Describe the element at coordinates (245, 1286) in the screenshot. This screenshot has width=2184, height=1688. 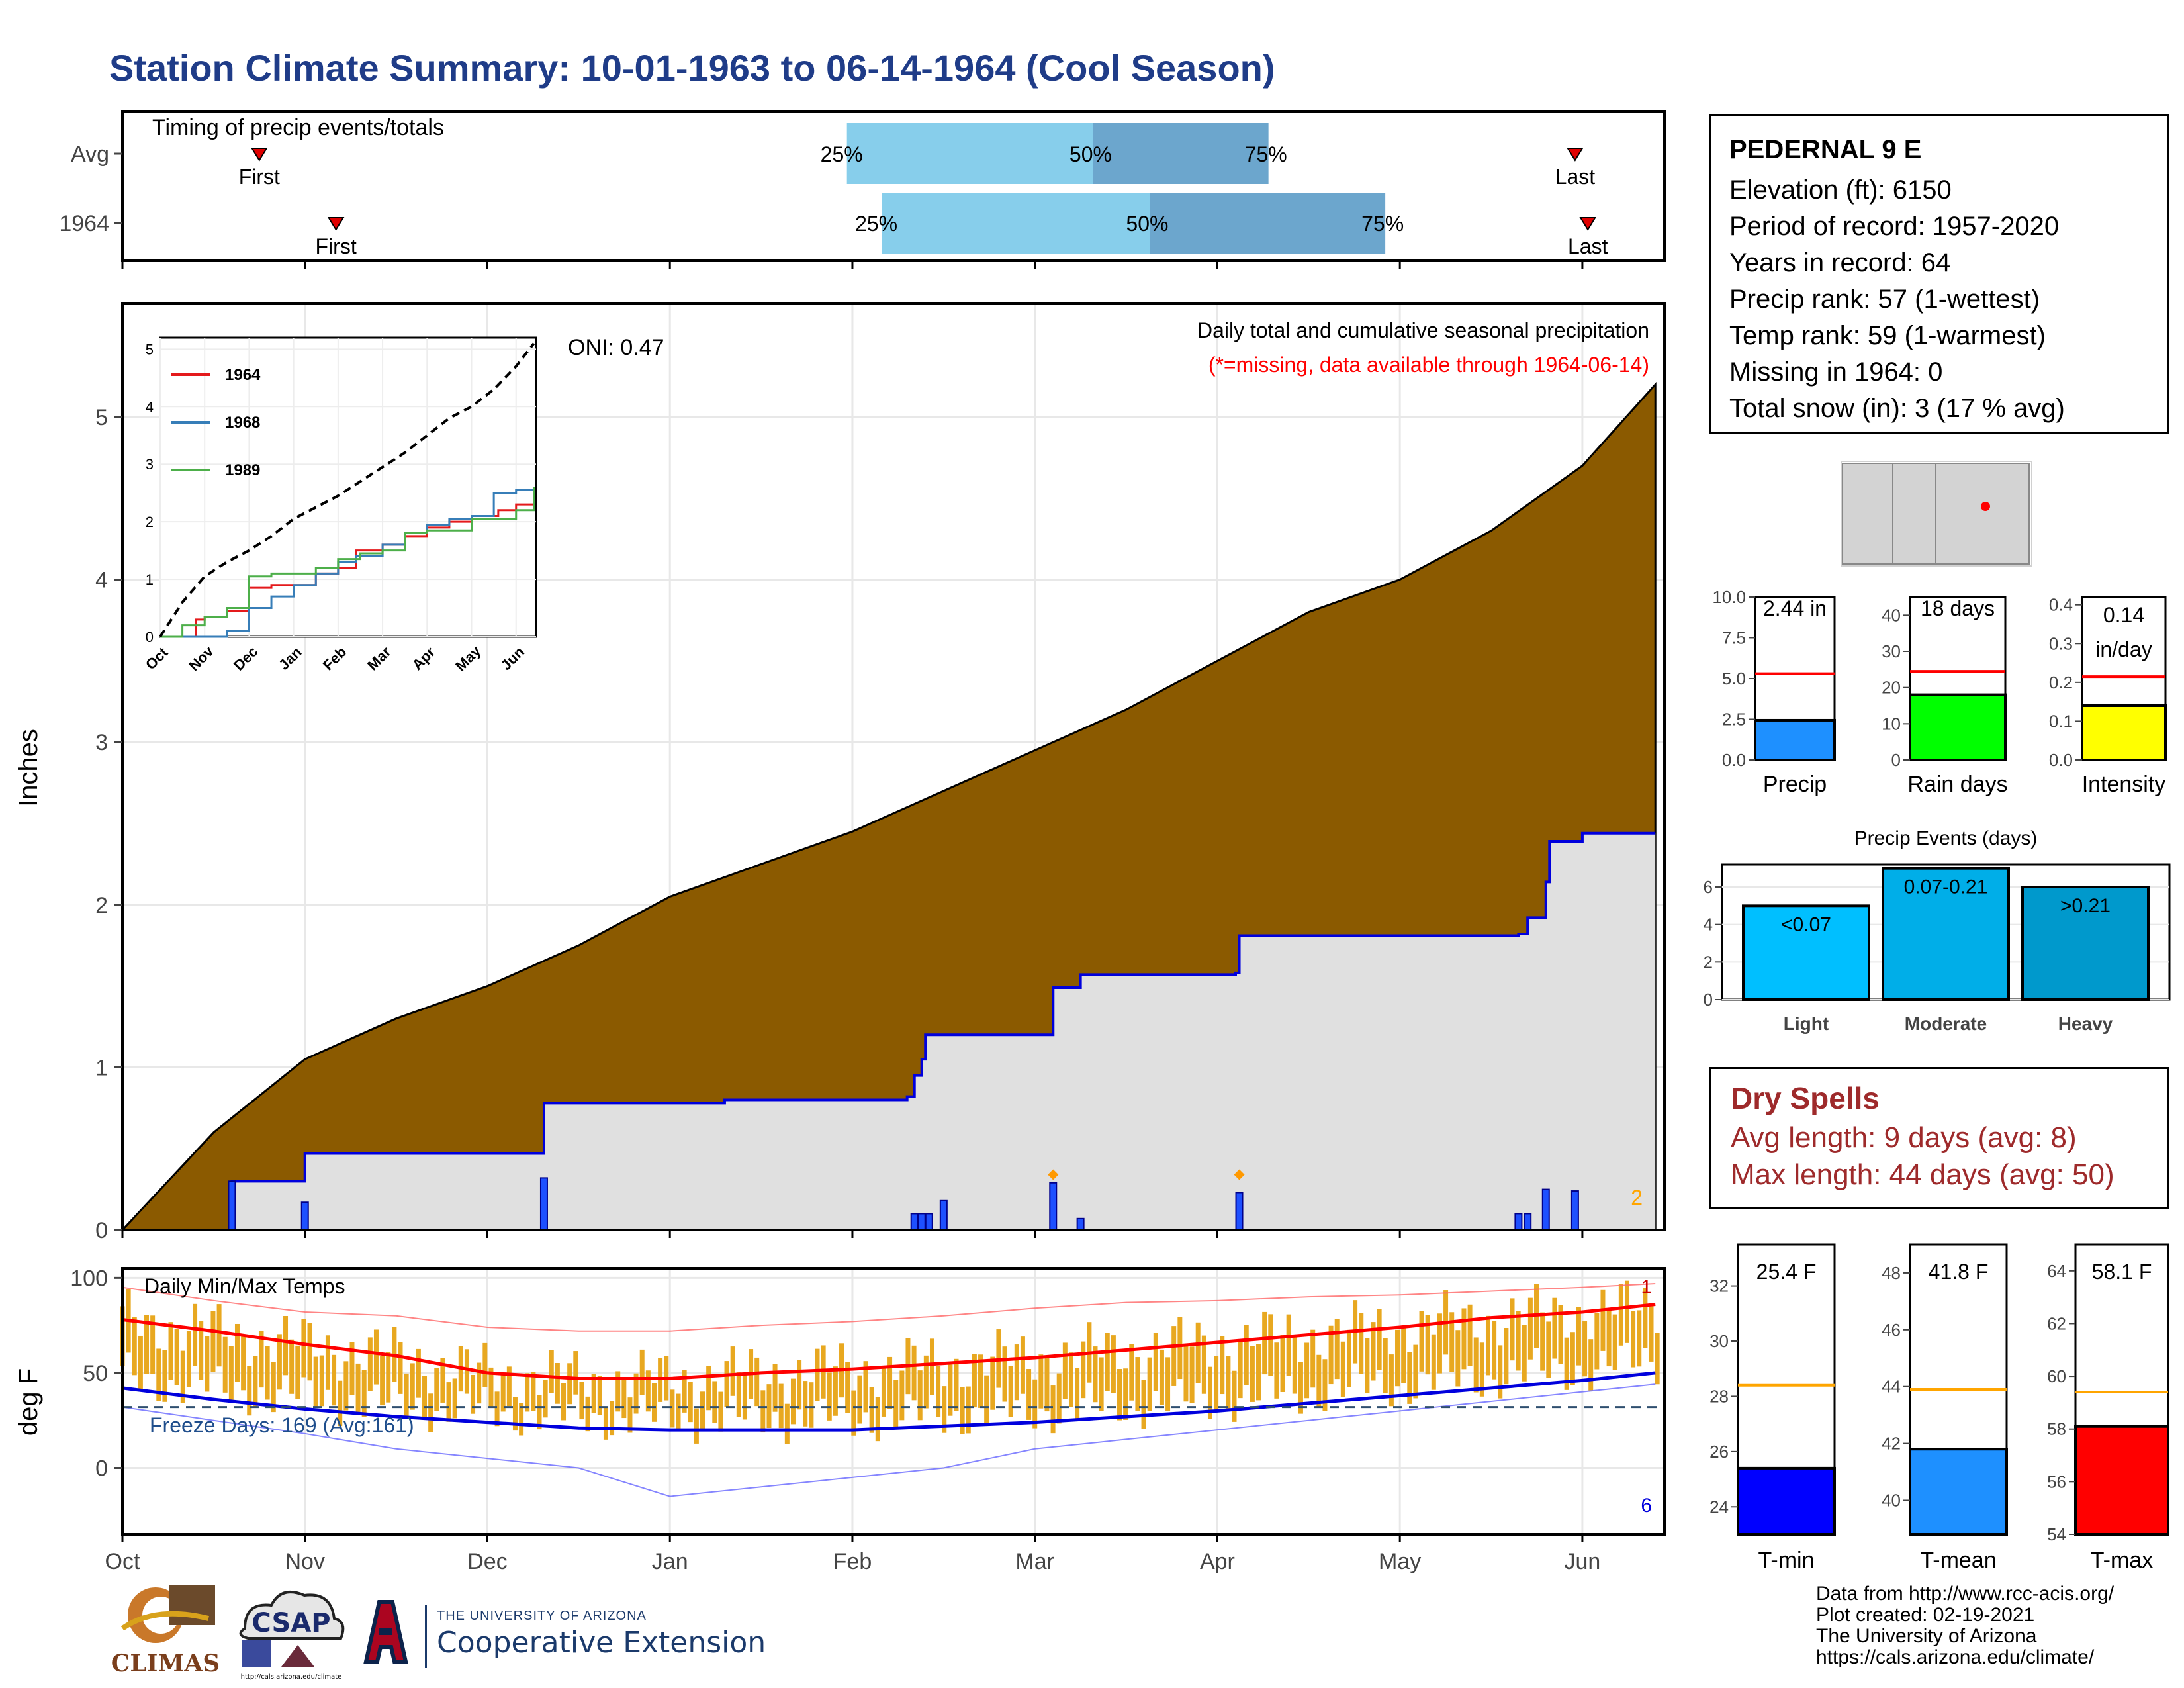
I see `temp-panel-title: Daily Min/Max Temps` at that location.